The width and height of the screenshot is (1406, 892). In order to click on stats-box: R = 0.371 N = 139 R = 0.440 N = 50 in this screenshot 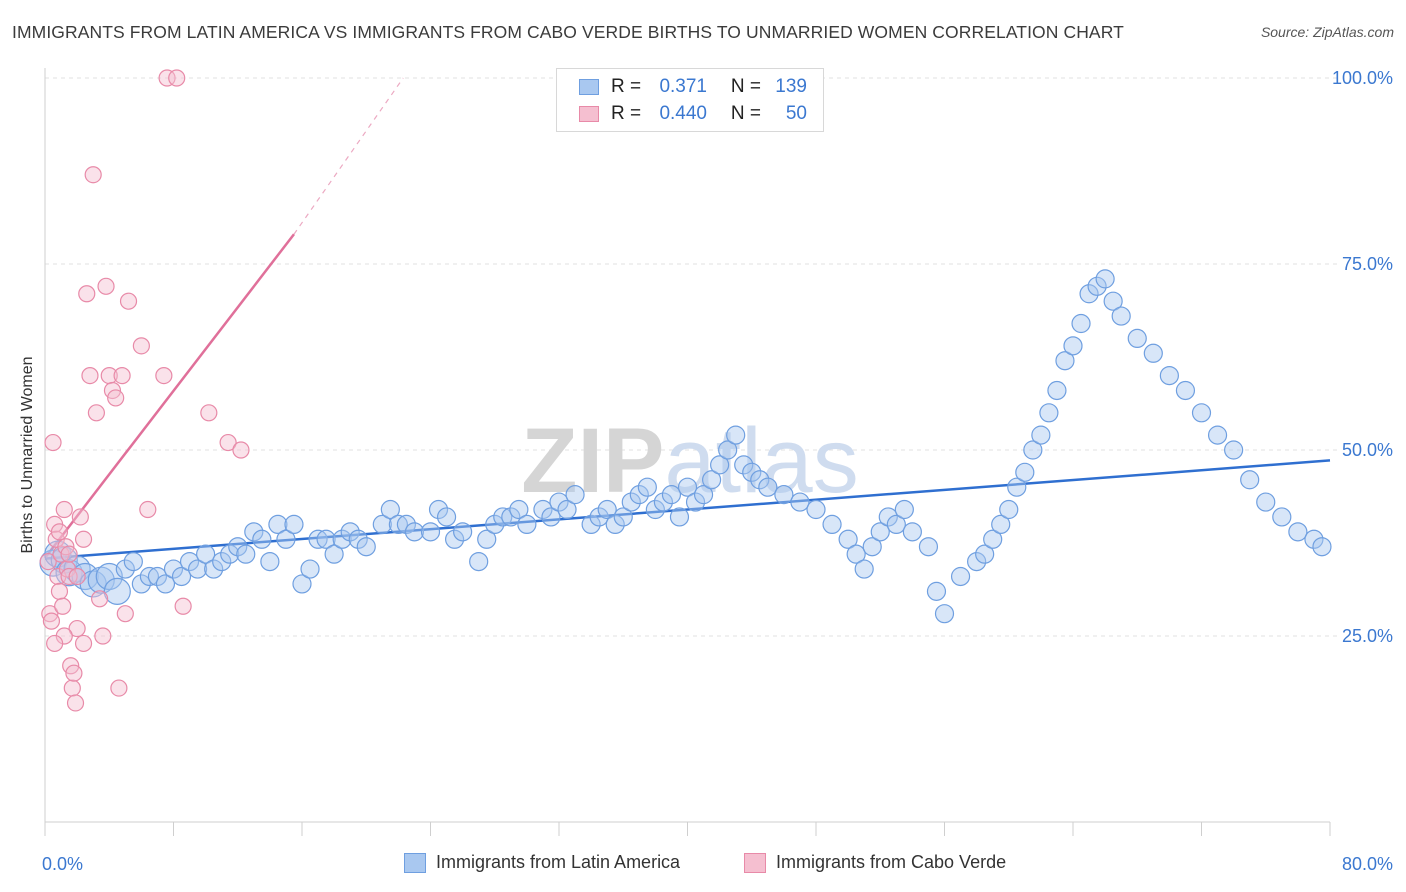, I will do `click(690, 100)`.